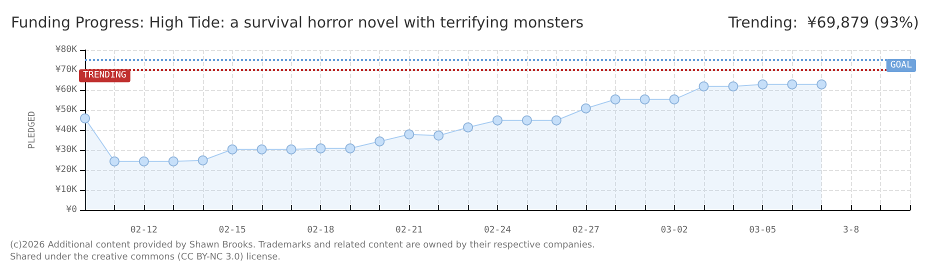 This screenshot has width=940, height=270. What do you see at coordinates (851, 231) in the screenshot?
I see `x-tick-label: 3-8` at bounding box center [851, 231].